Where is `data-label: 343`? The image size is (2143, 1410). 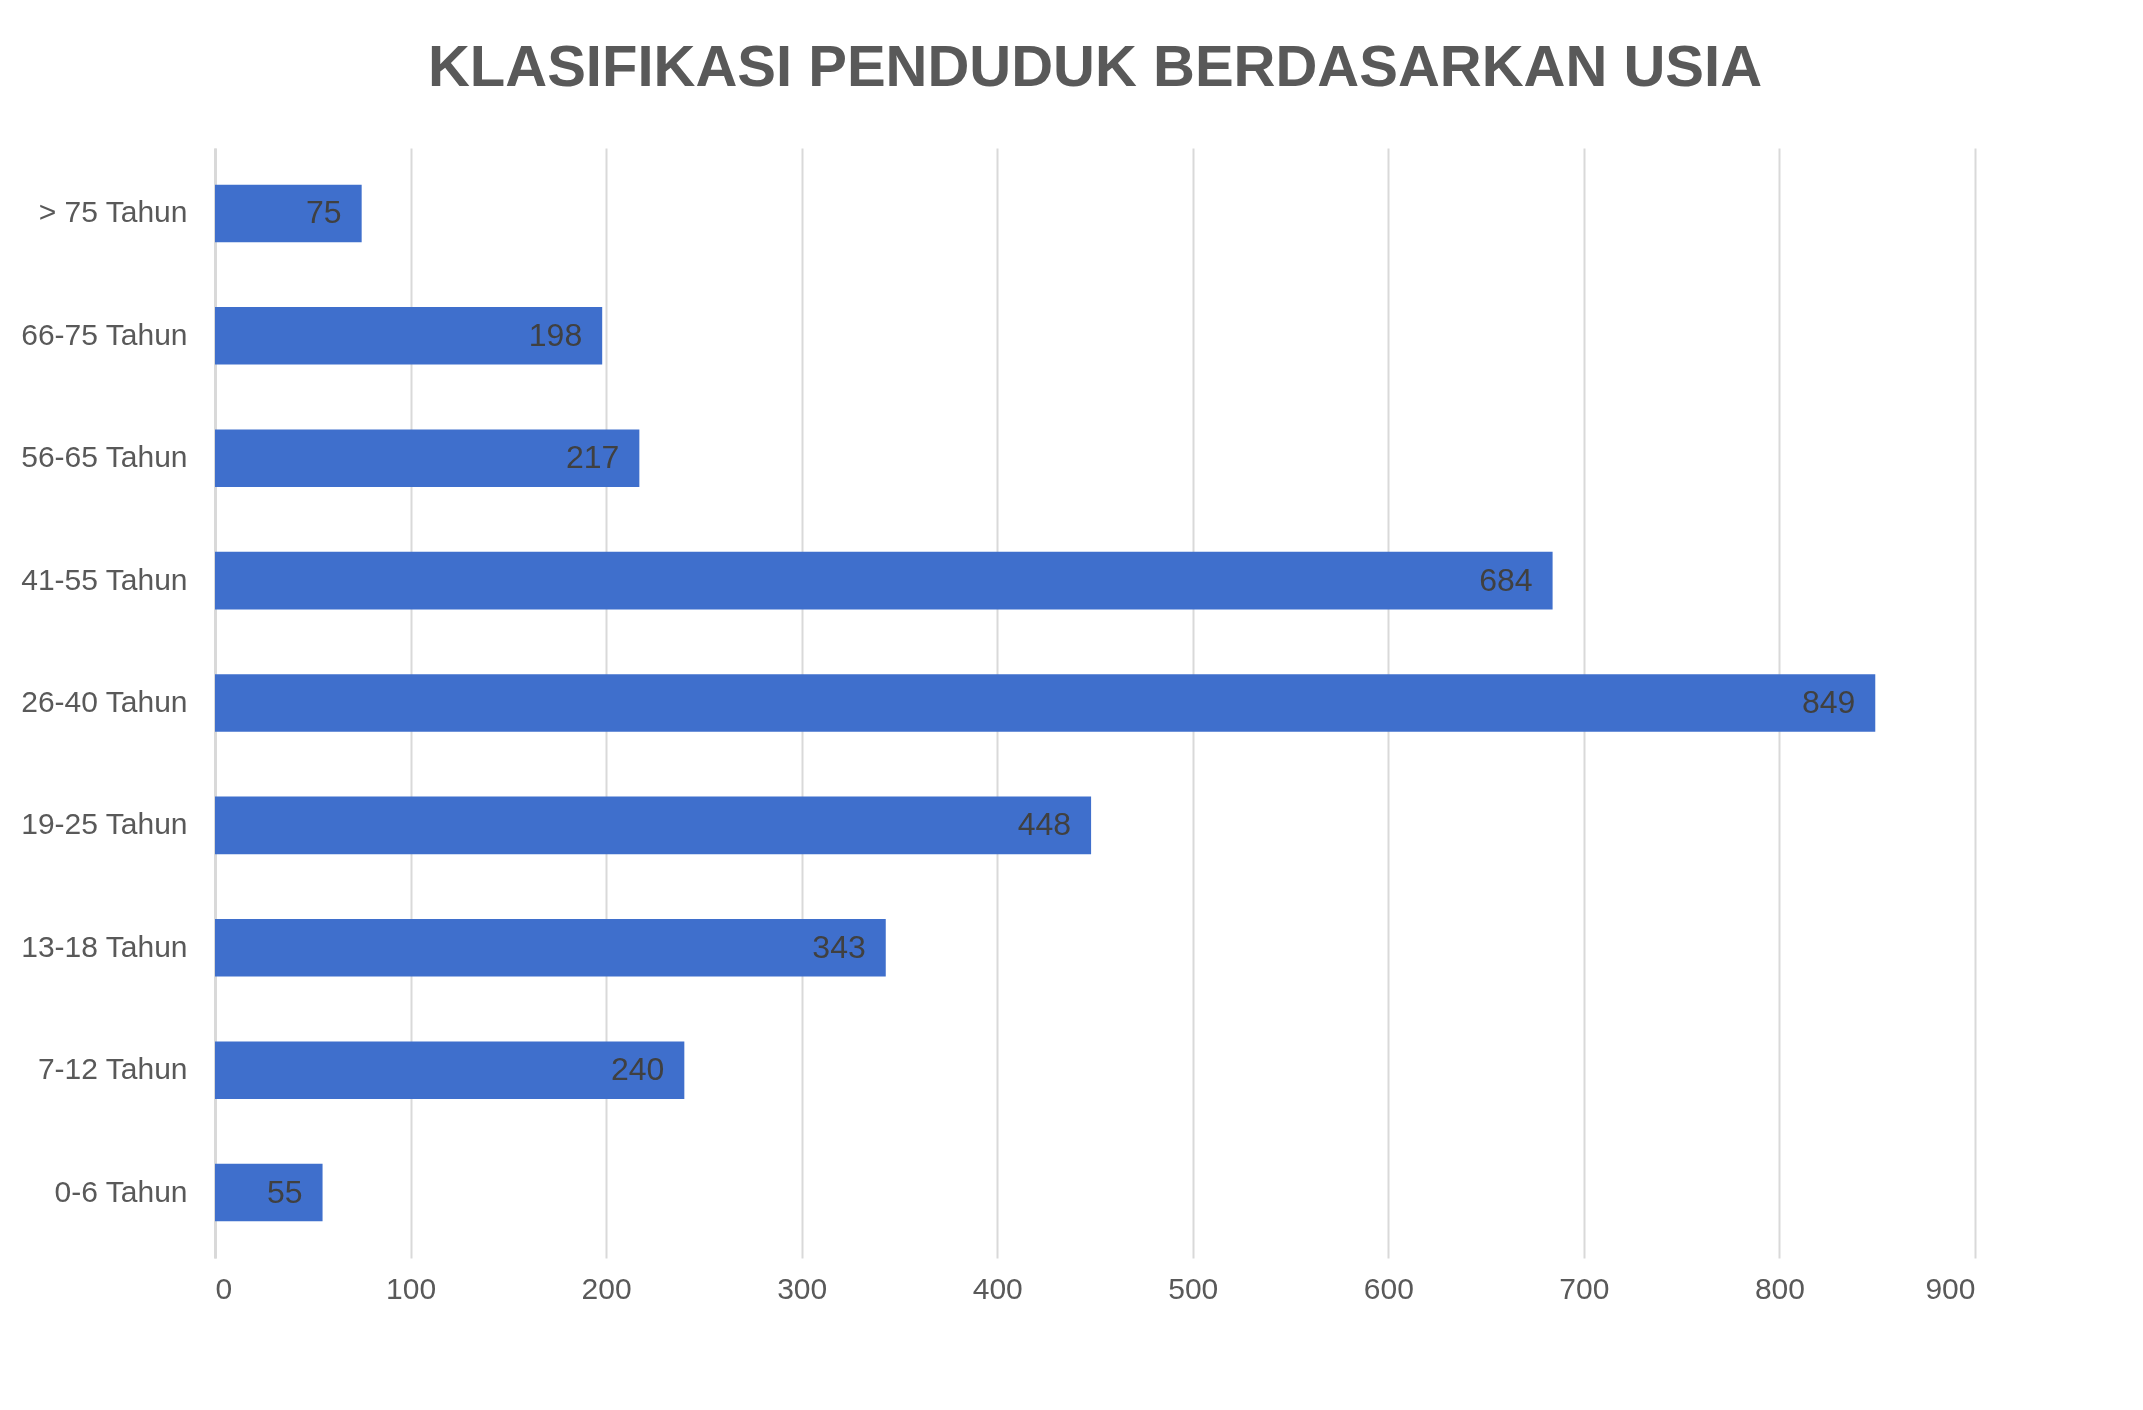 data-label: 343 is located at coordinates (839, 946).